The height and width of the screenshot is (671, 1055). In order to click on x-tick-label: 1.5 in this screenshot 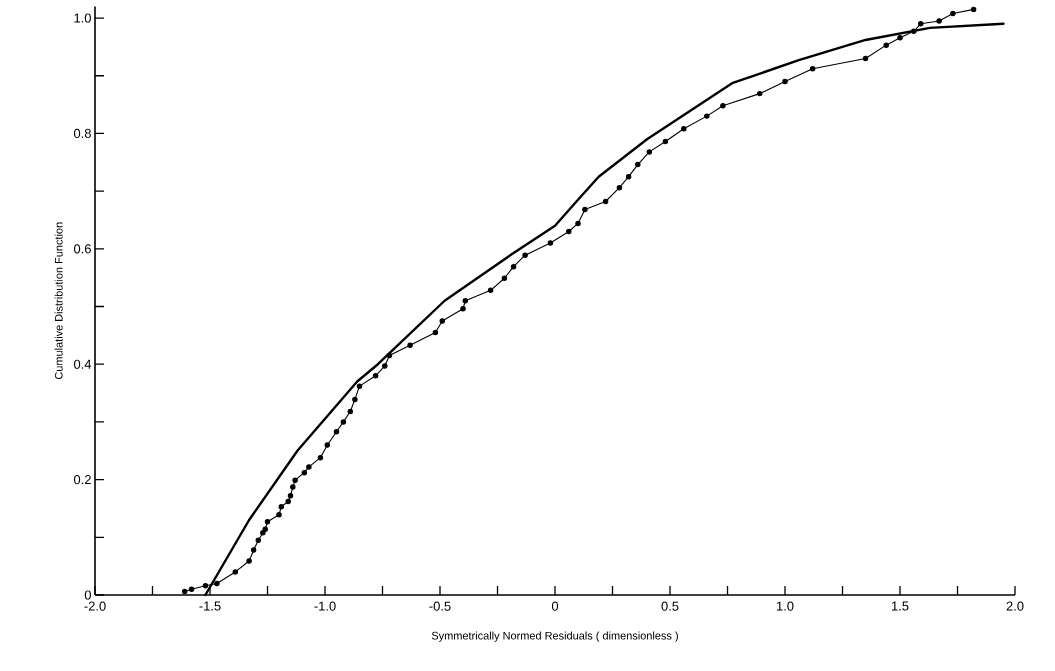, I will do `click(900, 606)`.